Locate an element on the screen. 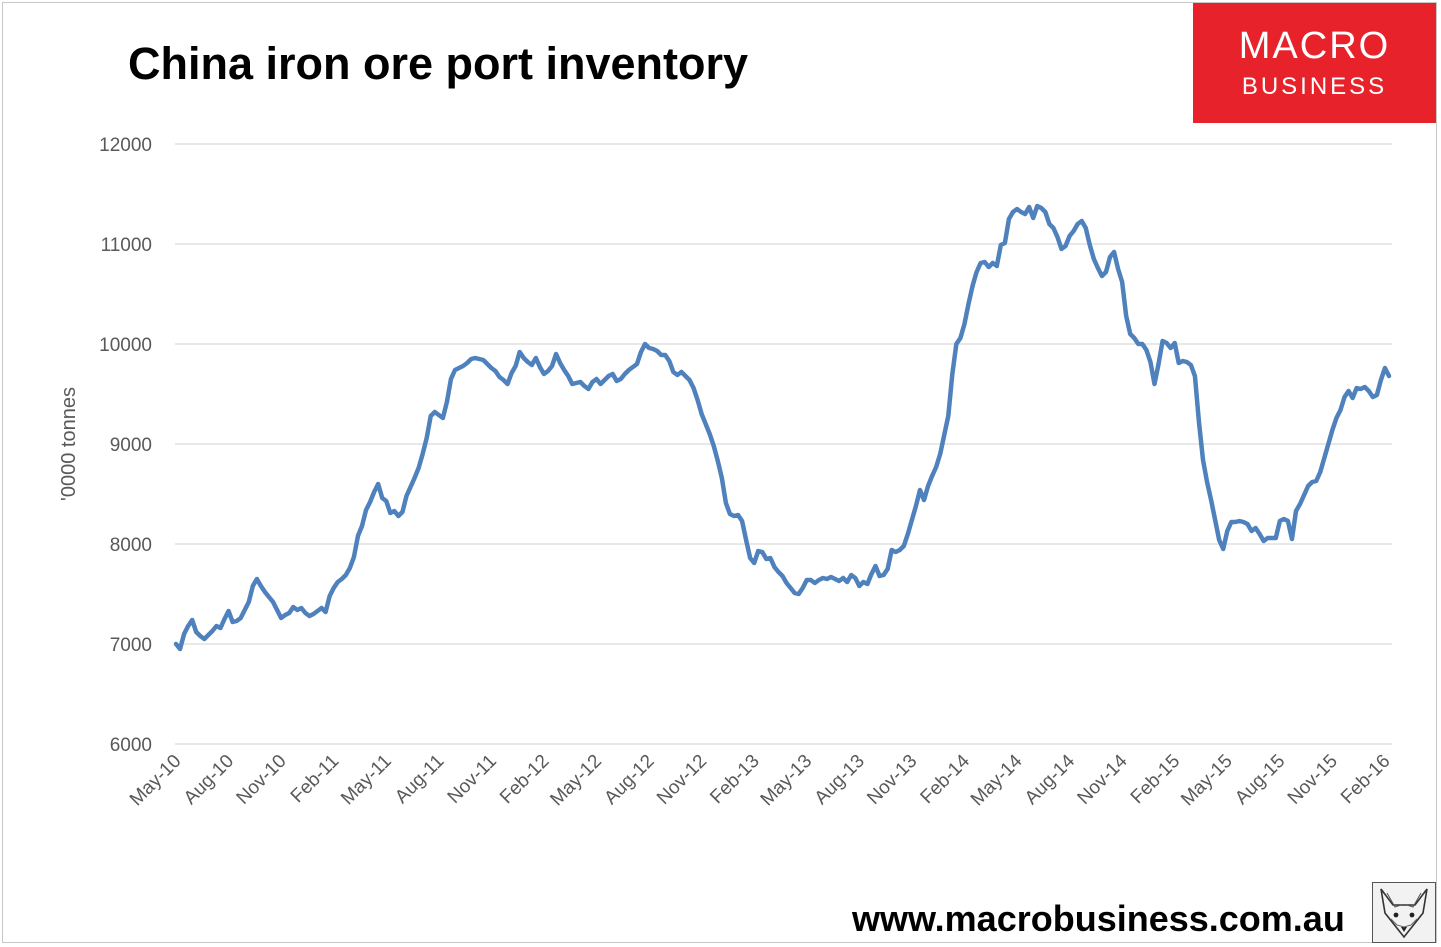 The height and width of the screenshot is (947, 1441). y-tick-label: 6000 is located at coordinates (131, 745).